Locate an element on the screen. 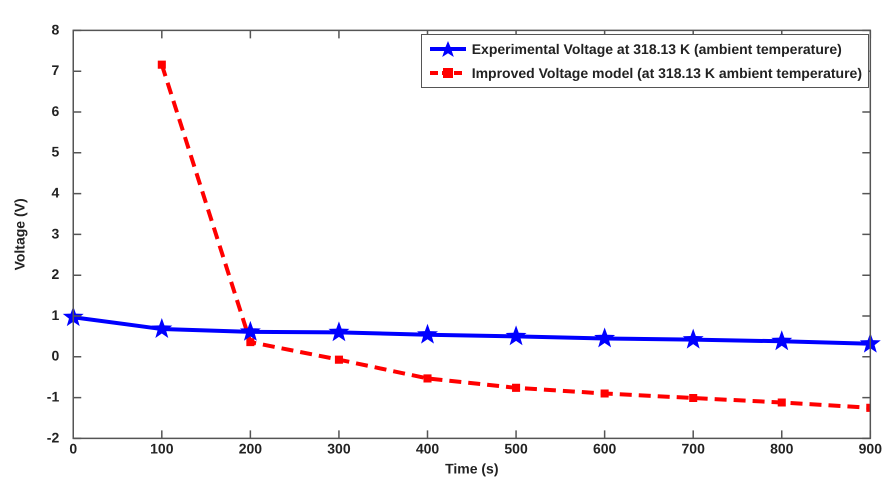 The image size is (893, 486). x-axis-title: Time (s) is located at coordinates (472, 468).